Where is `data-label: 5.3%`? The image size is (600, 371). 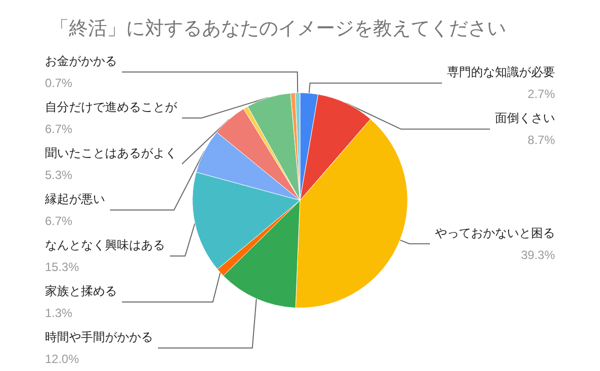 data-label: 5.3% is located at coordinates (59, 175).